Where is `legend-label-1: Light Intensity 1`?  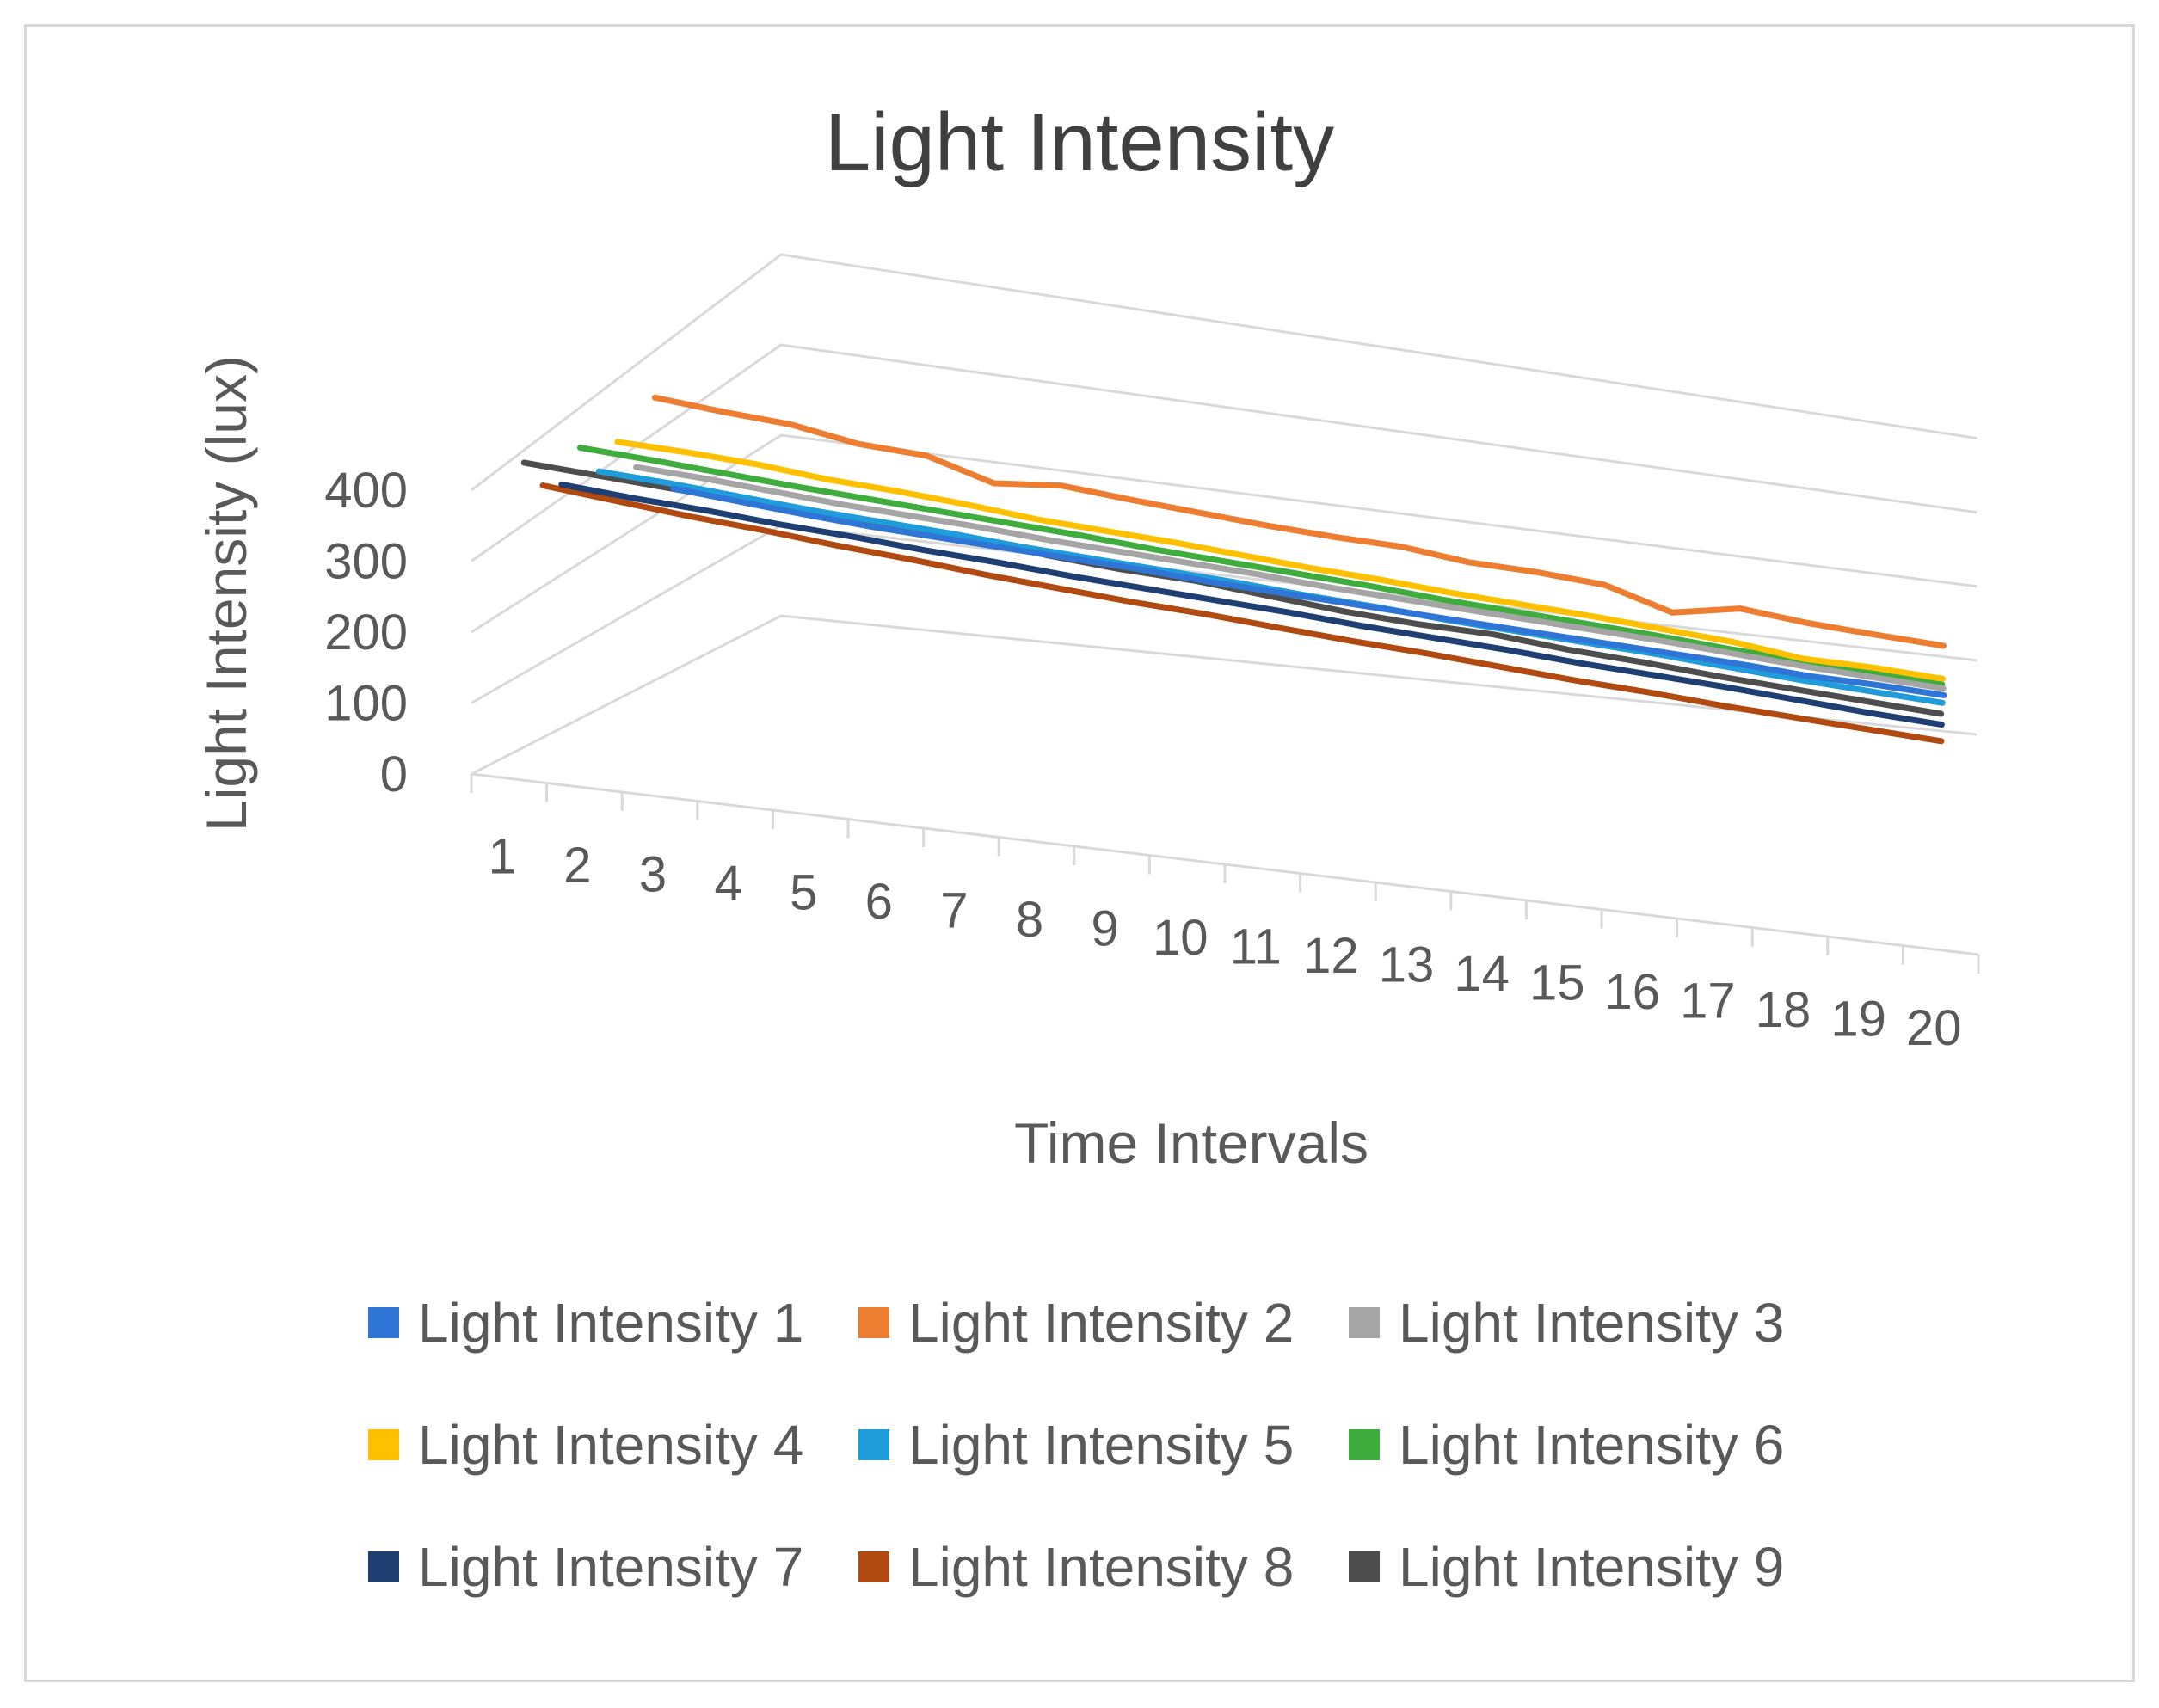 legend-label-1: Light Intensity 1 is located at coordinates (610, 1323).